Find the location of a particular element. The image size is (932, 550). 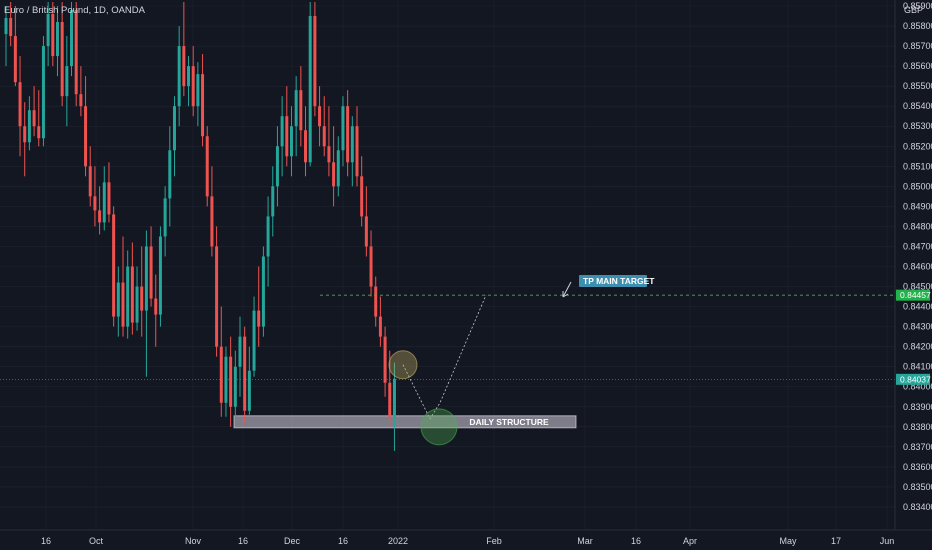

time-axis: 16 Oct Nov 16 Dec 16 2022 Feb Mar 16 Apr May 17 Jun is located at coordinates (467, 541).